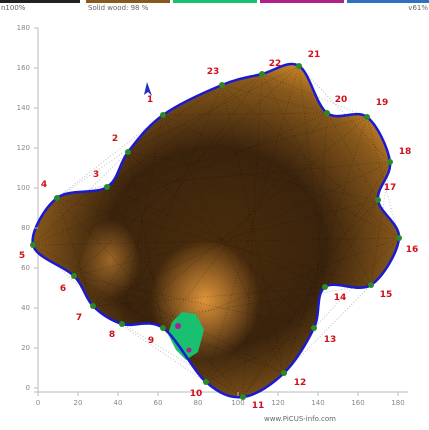 The width and height of the screenshot is (429, 430). What do you see at coordinates (196, 394) in the screenshot?
I see `node-label: 10` at bounding box center [196, 394].